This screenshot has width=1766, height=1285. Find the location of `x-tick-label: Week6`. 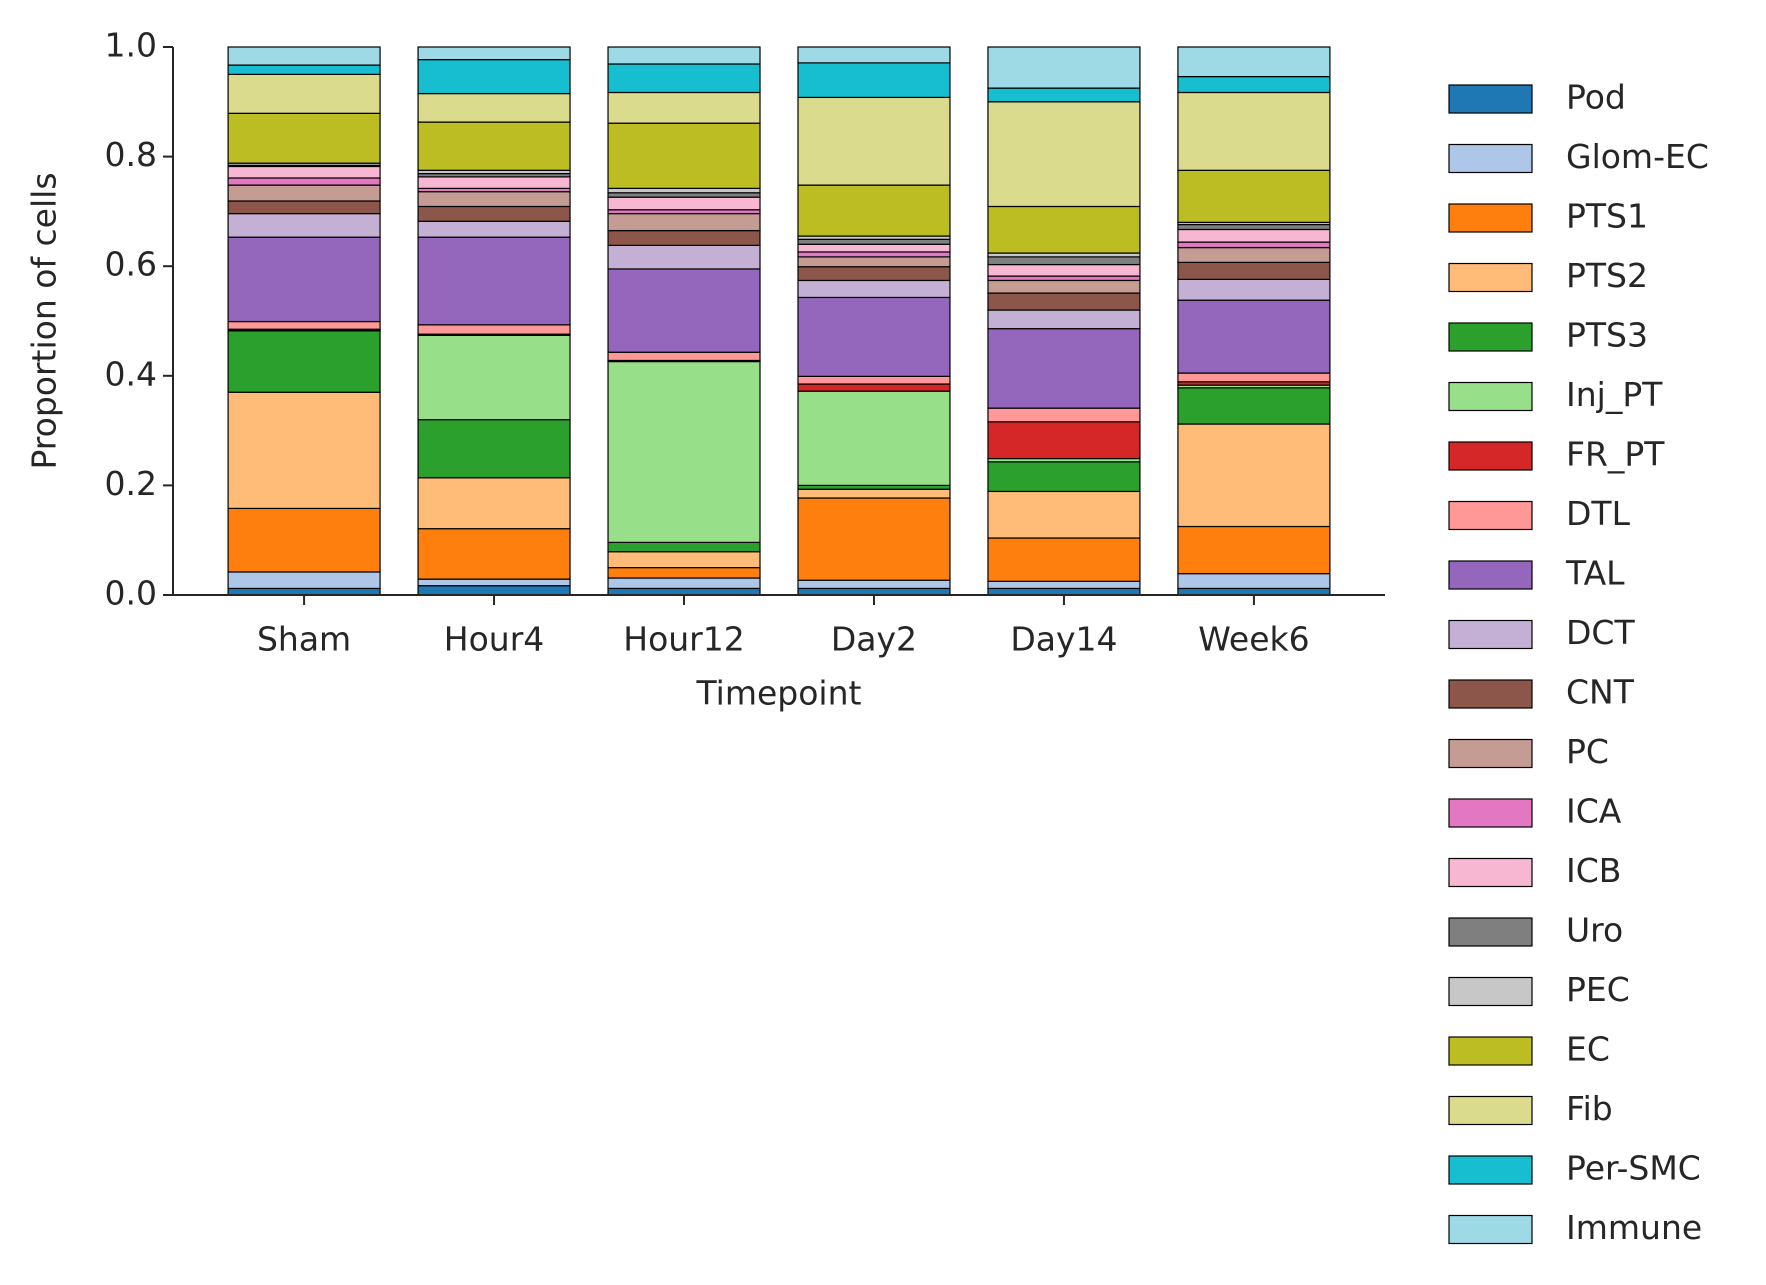

x-tick-label: Week6 is located at coordinates (1253, 639).